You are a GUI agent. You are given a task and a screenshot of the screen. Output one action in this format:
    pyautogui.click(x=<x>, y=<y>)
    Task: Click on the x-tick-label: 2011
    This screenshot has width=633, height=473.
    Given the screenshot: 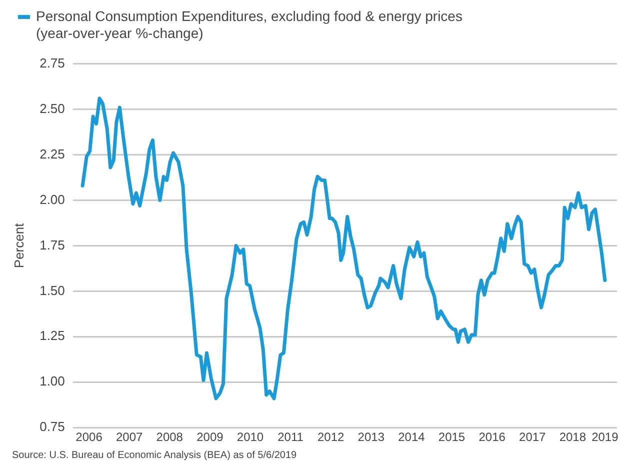 What is the action you would take?
    pyautogui.click(x=291, y=437)
    